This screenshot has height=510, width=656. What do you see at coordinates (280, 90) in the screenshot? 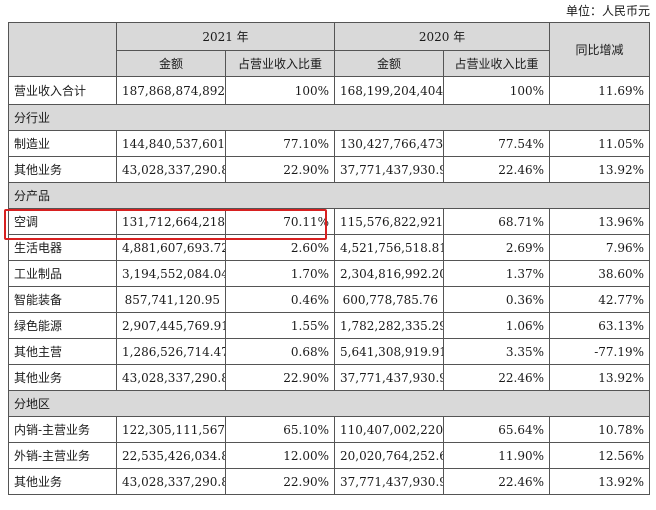
I see `cell-share-2021: 100%` at bounding box center [280, 90].